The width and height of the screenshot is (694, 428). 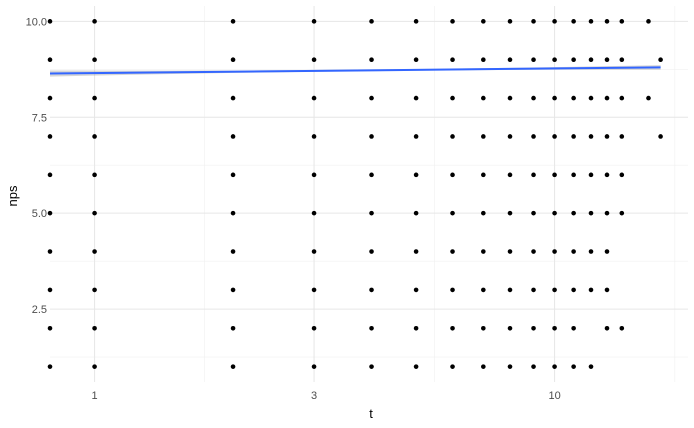 What do you see at coordinates (554, 396) in the screenshot?
I see `x-tick-label: 10` at bounding box center [554, 396].